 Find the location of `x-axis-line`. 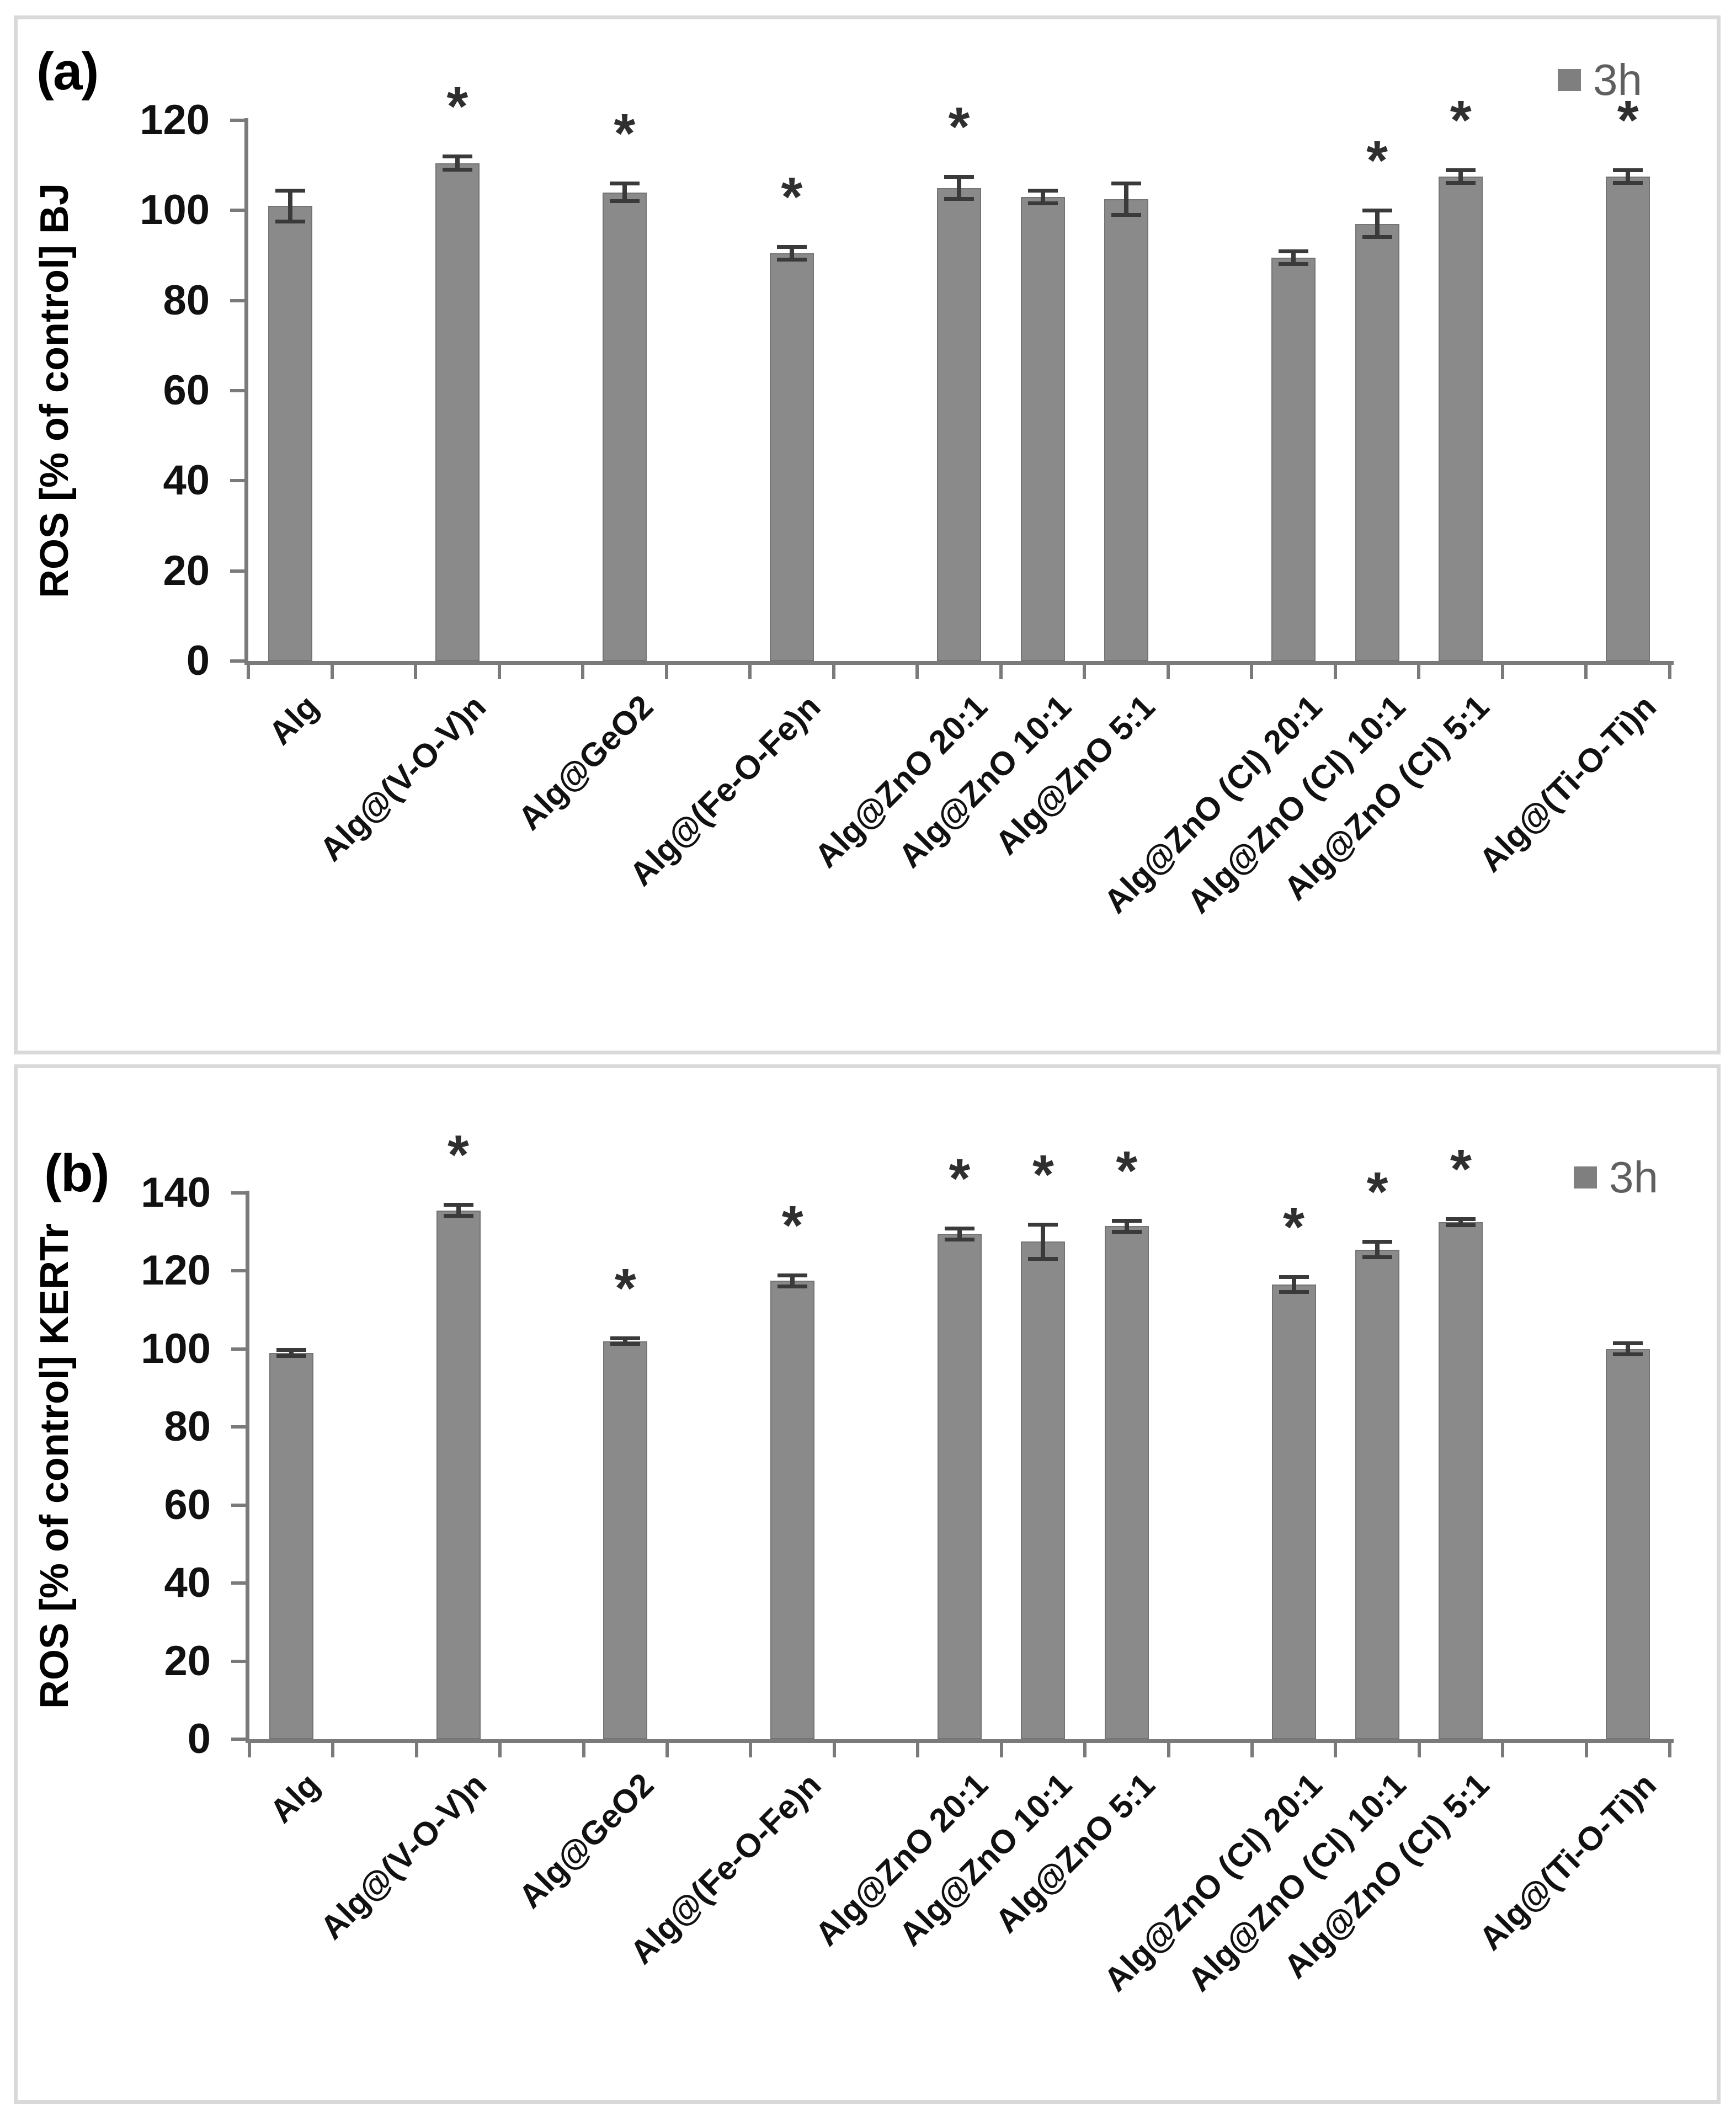

x-axis-line is located at coordinates (959, 663).